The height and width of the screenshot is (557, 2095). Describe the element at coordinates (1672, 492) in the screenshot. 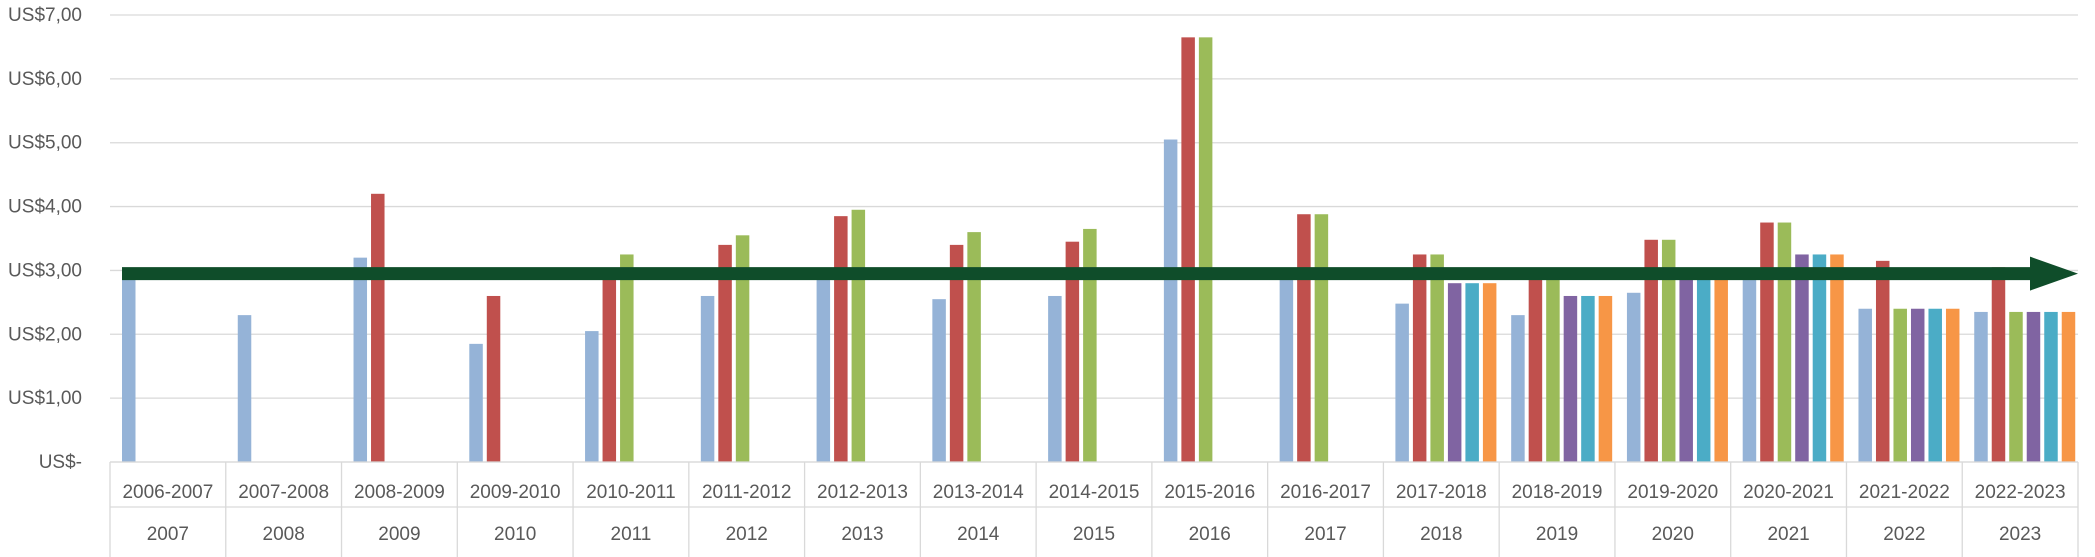

I see `x-tick-label-season: 2019-2020` at that location.